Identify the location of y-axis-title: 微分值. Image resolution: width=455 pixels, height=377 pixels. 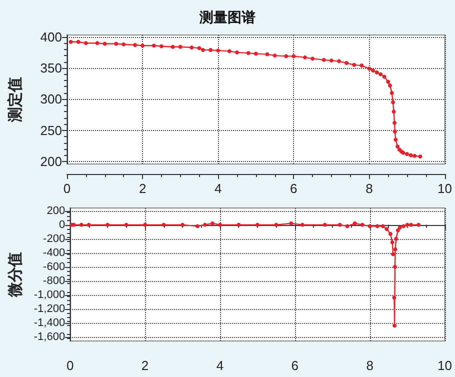
(15, 275).